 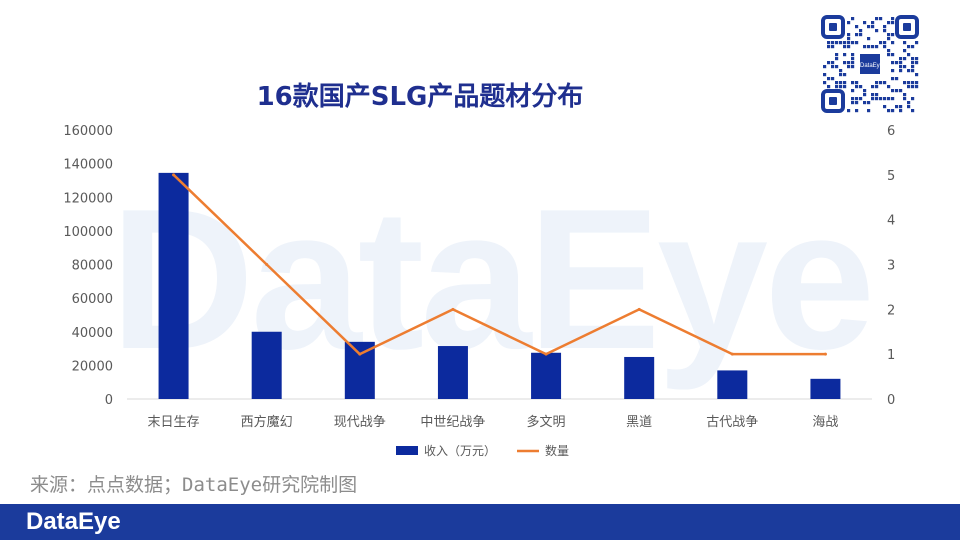 I want to click on qr-code: DataEye, so click(x=870, y=64).